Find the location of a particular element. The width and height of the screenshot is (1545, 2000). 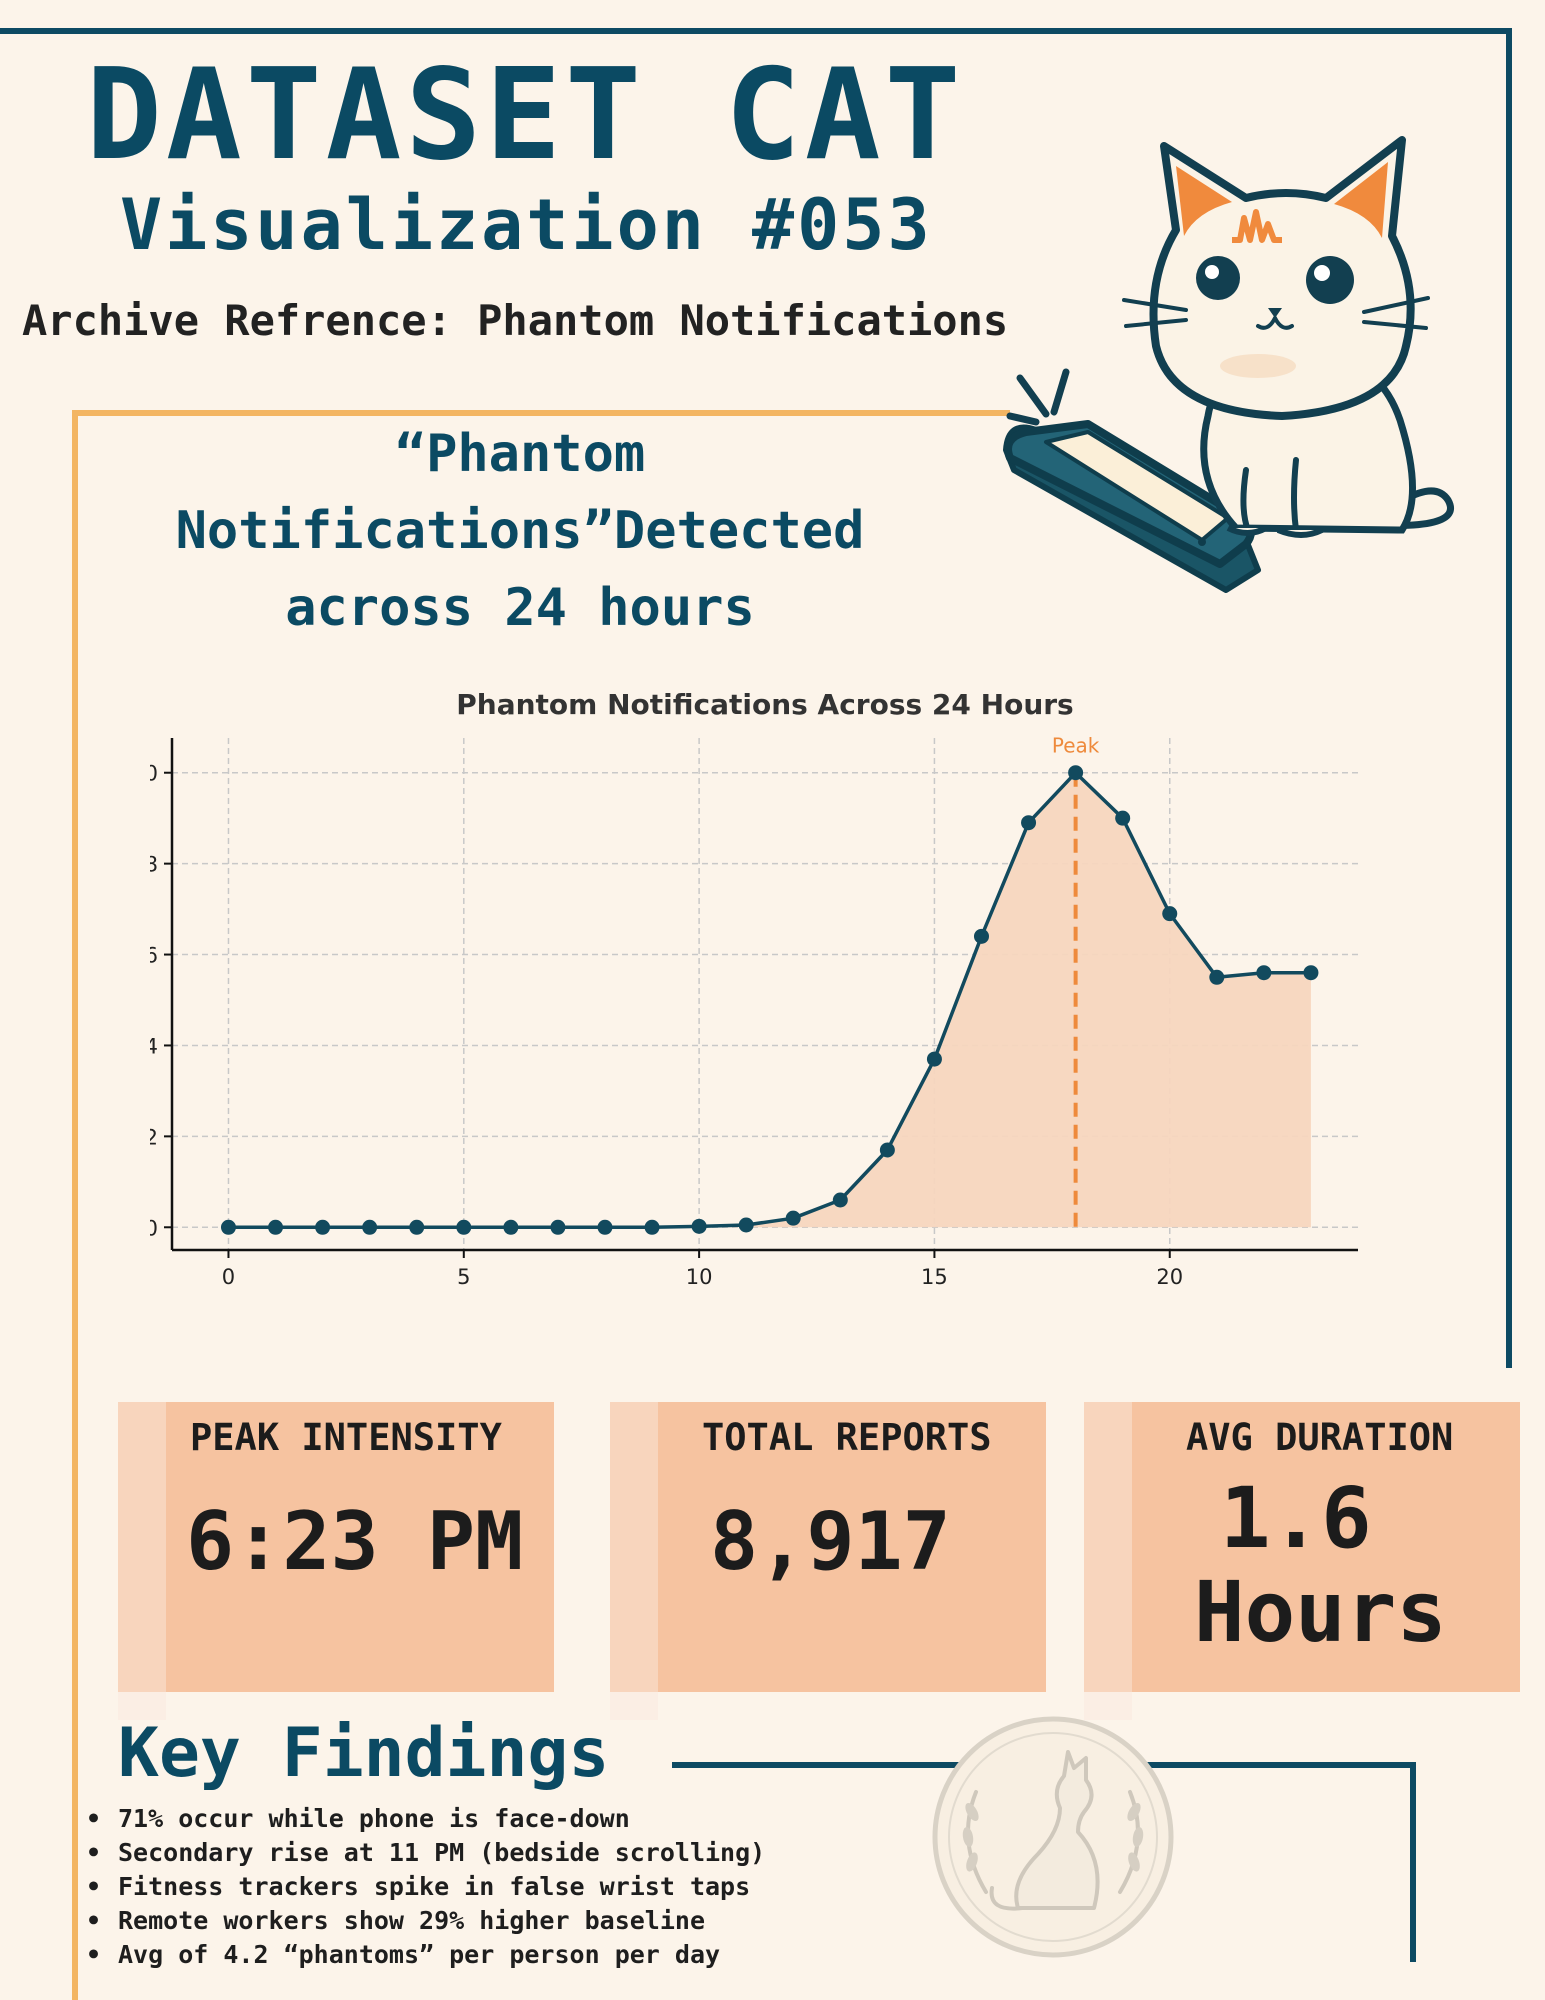

y-tick-label: 0 is located at coordinates (154, 1228).